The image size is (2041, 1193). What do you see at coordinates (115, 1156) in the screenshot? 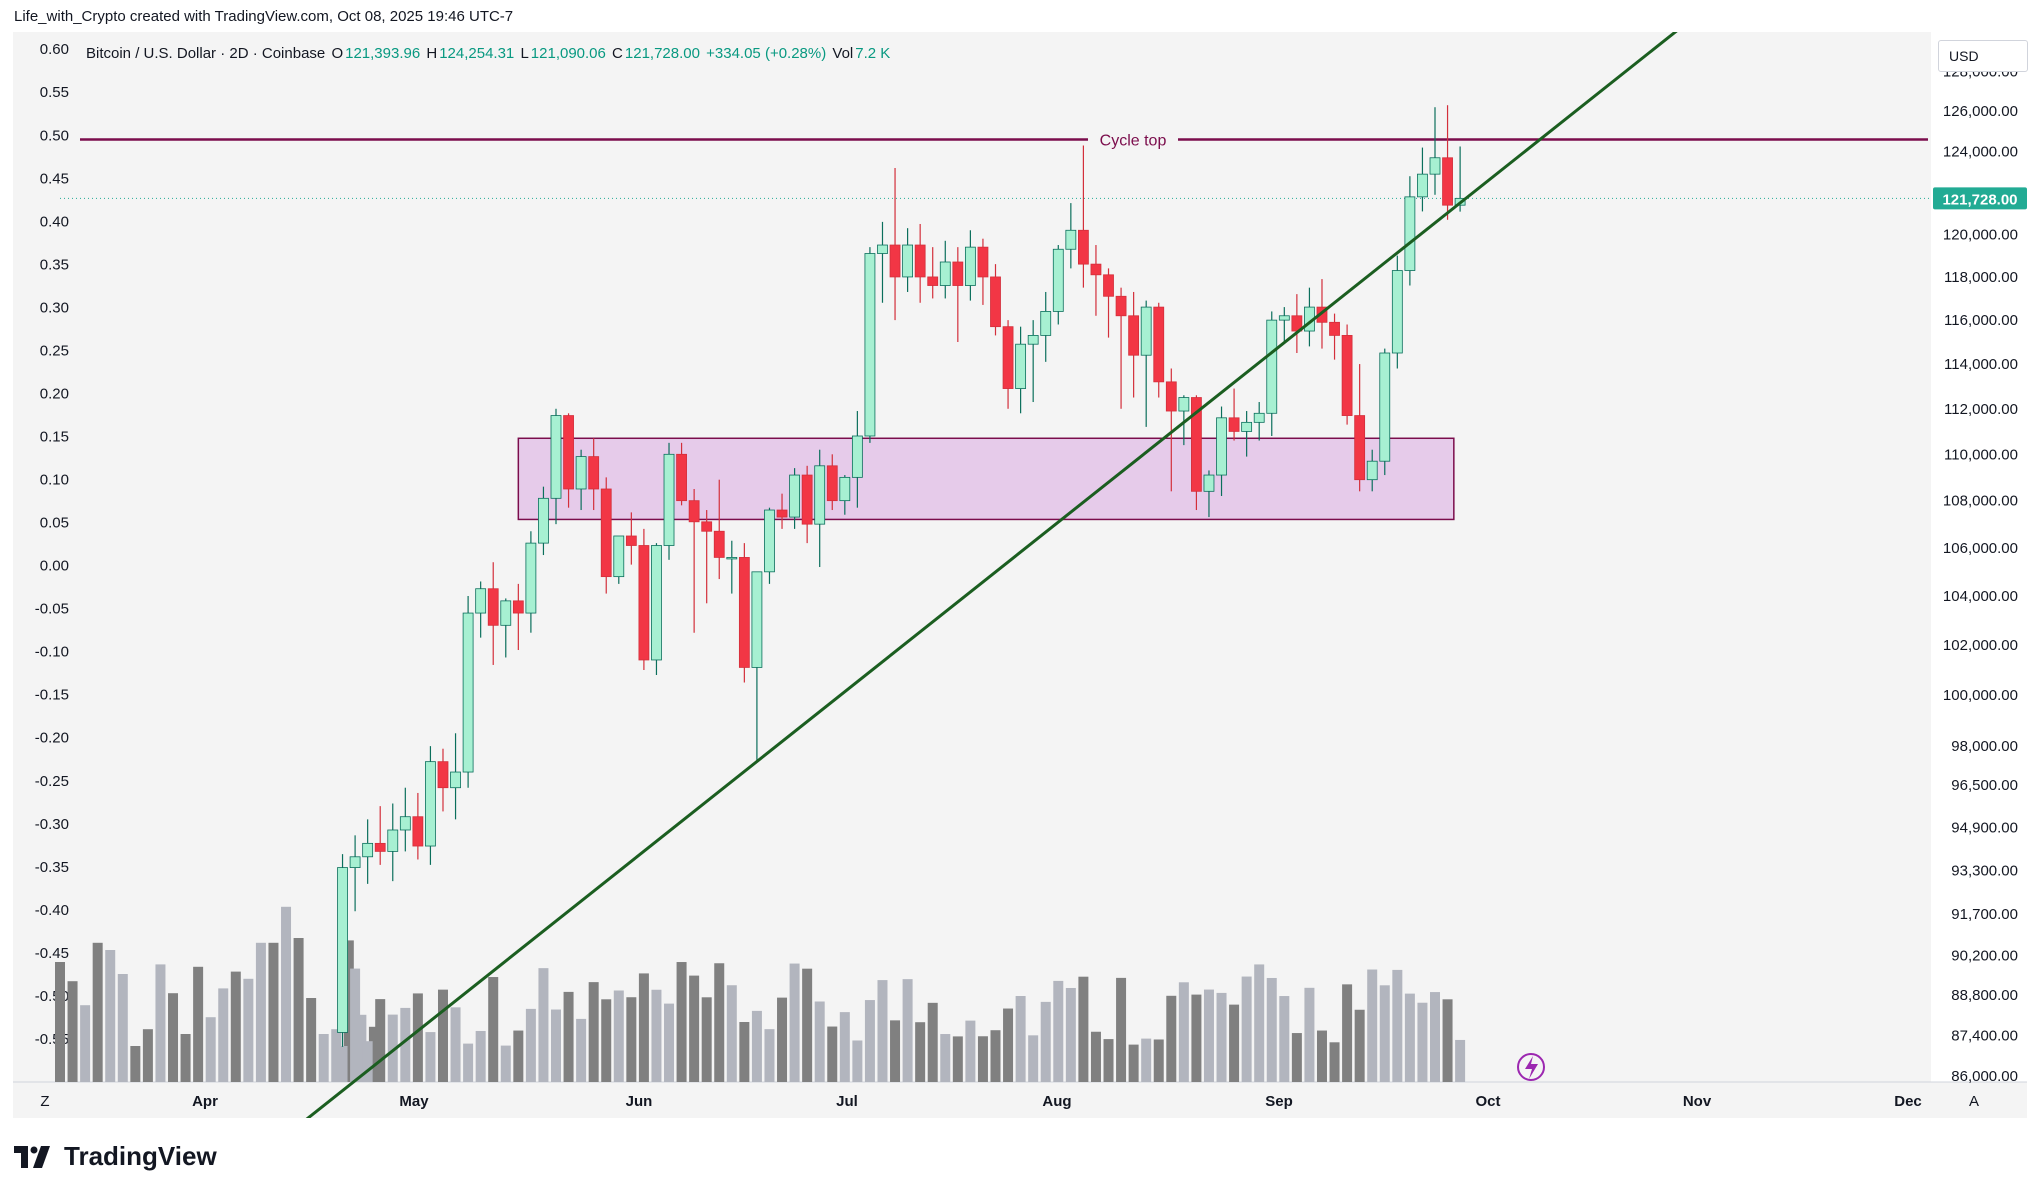
I see `tradingview-brand: TradingView` at bounding box center [115, 1156].